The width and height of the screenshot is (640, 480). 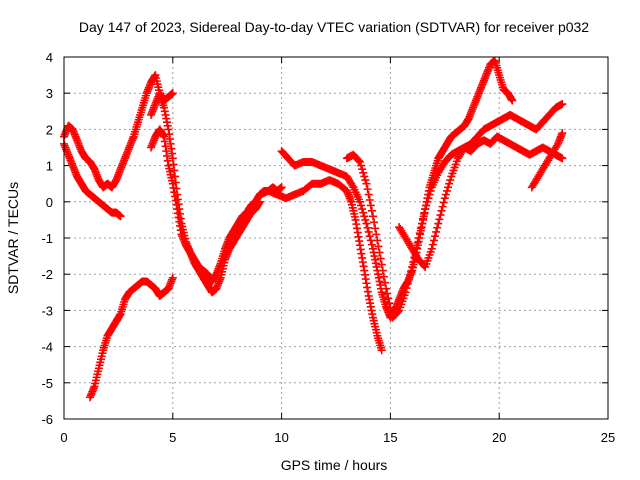 I want to click on y-tick-label: -5, so click(x=47, y=383).